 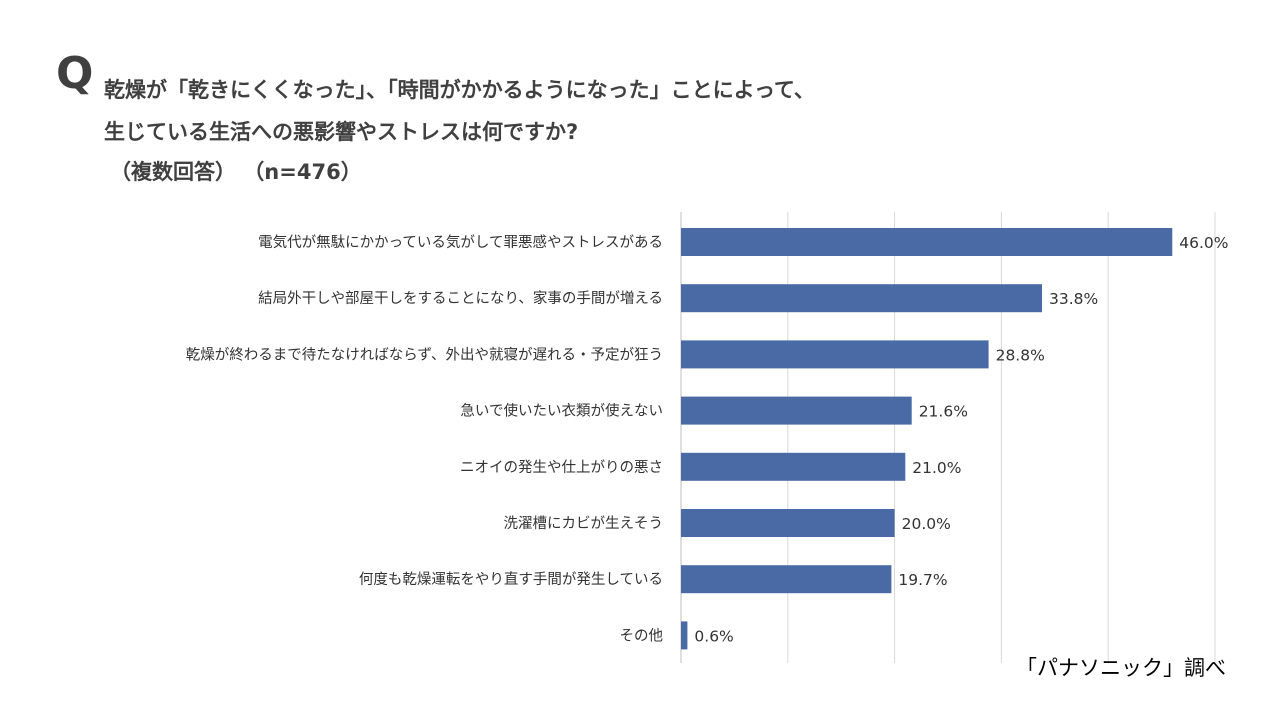 What do you see at coordinates (943, 412) in the screenshot?
I see `data-label: 21.6%` at bounding box center [943, 412].